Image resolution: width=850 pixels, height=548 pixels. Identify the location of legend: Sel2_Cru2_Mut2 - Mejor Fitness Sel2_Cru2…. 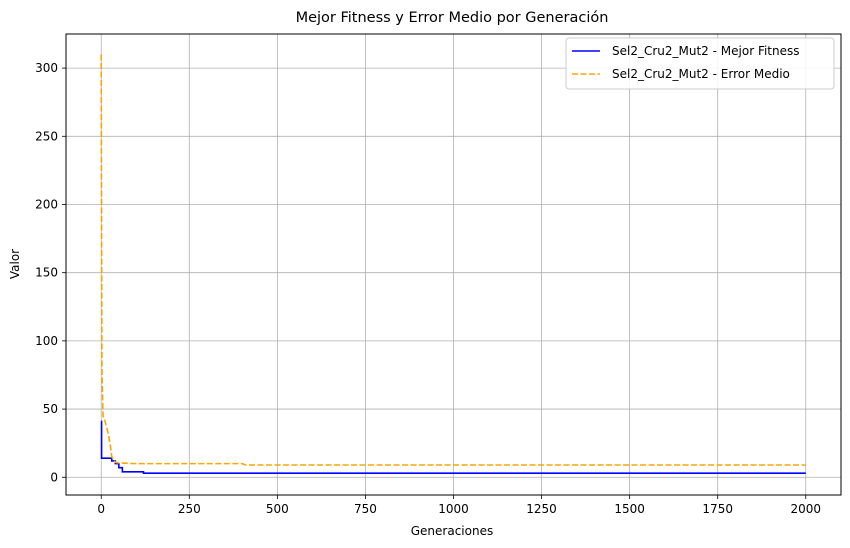
(700, 63).